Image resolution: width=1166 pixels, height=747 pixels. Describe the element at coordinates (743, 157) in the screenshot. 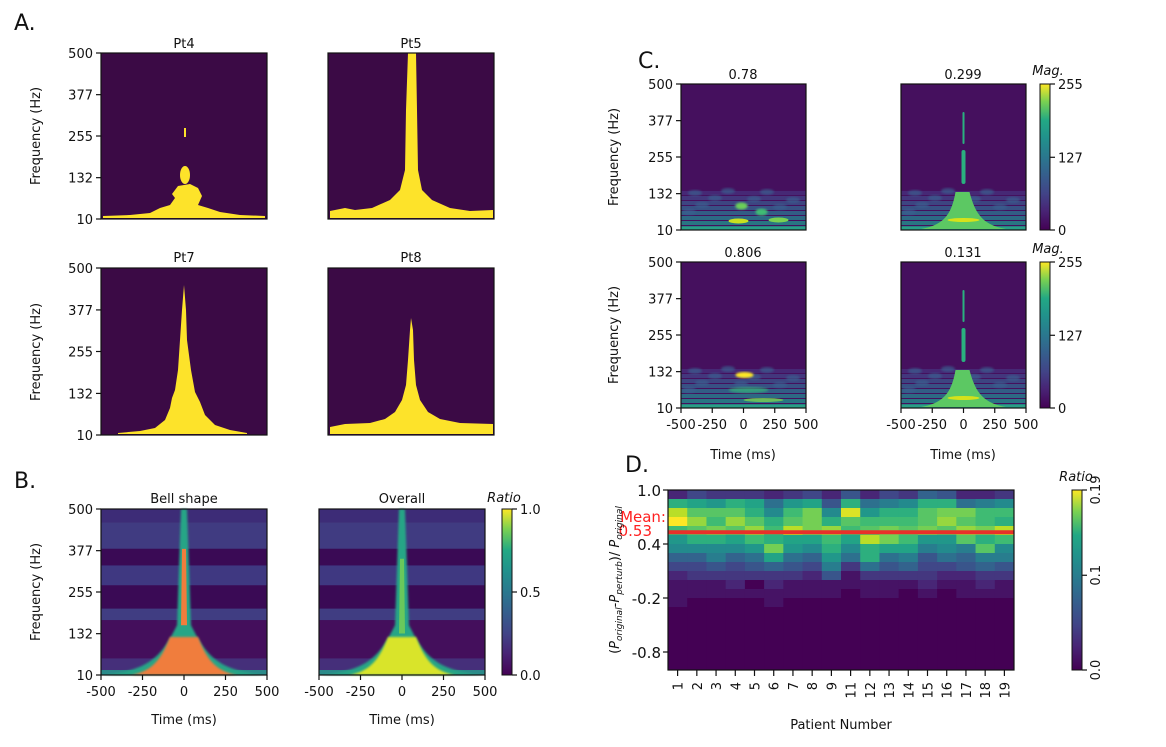

I see `spectrogram-original` at that location.